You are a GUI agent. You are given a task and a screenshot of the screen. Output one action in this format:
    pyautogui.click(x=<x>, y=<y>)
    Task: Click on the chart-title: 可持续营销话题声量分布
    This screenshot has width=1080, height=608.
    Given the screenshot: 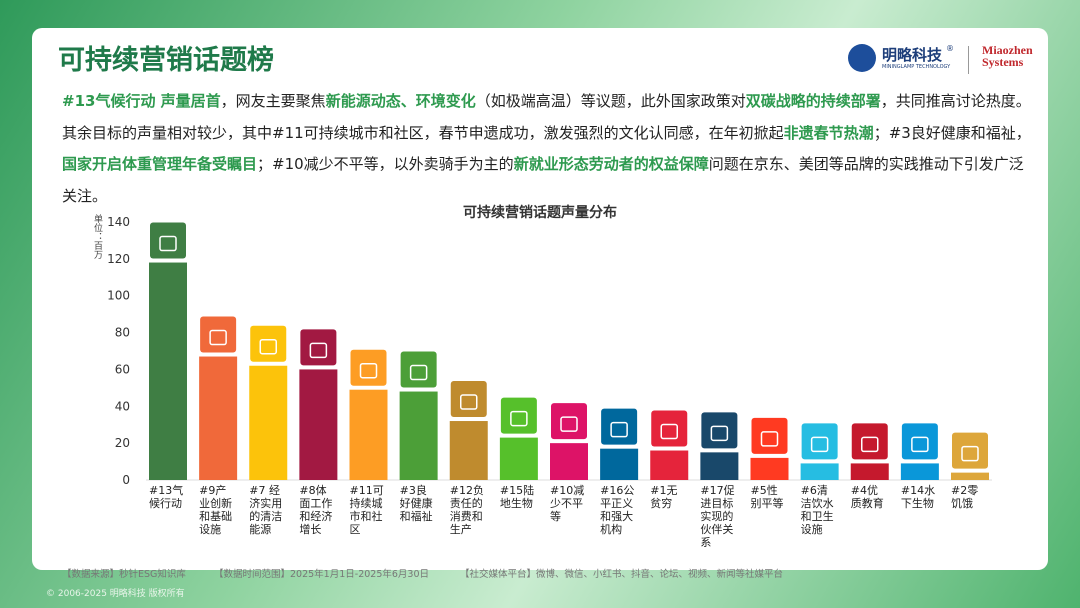 What is the action you would take?
    pyautogui.click(x=540, y=212)
    